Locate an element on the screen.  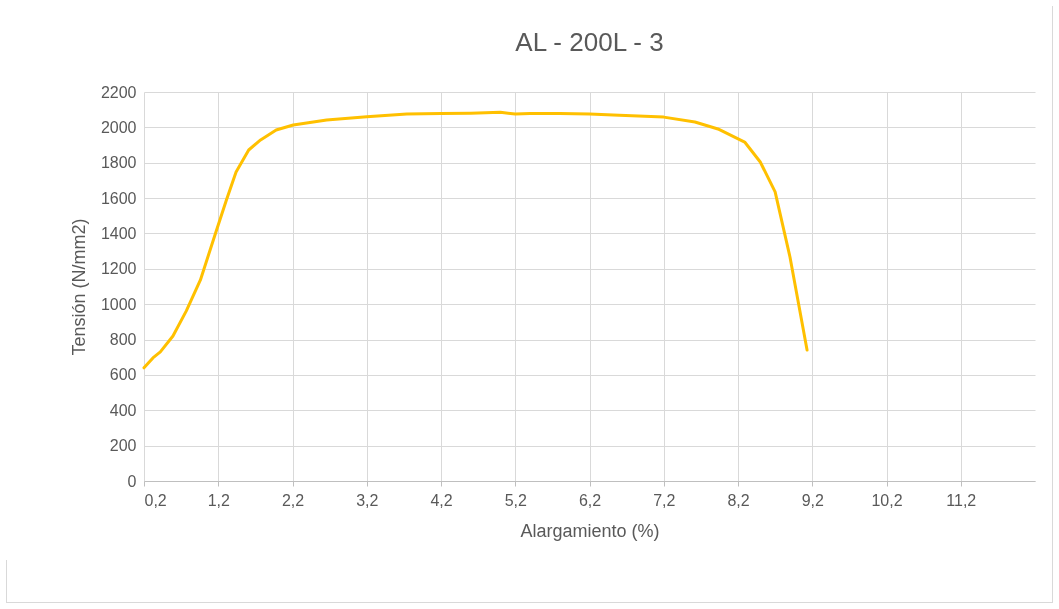
x-tick-label: 2,2 is located at coordinates (293, 500).